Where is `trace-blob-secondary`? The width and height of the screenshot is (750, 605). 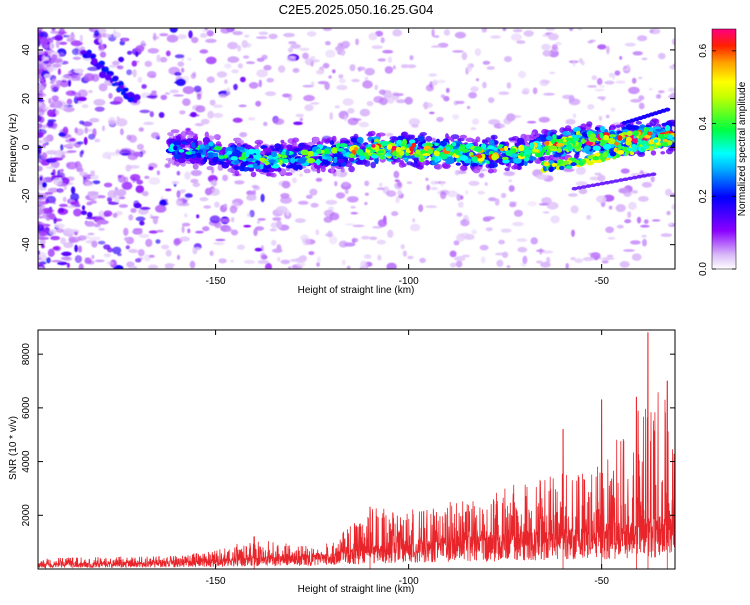 trace-blob-secondary is located at coordinates (630, 149).